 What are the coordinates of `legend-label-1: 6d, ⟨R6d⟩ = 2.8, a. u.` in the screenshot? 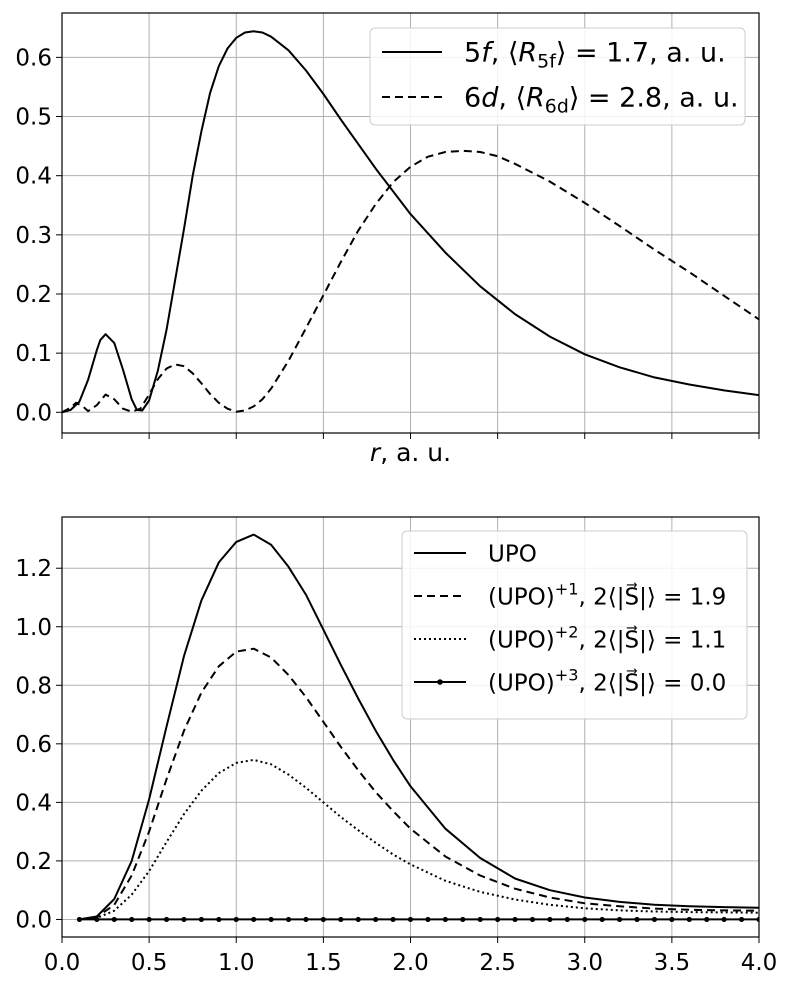 It's located at (601, 100).